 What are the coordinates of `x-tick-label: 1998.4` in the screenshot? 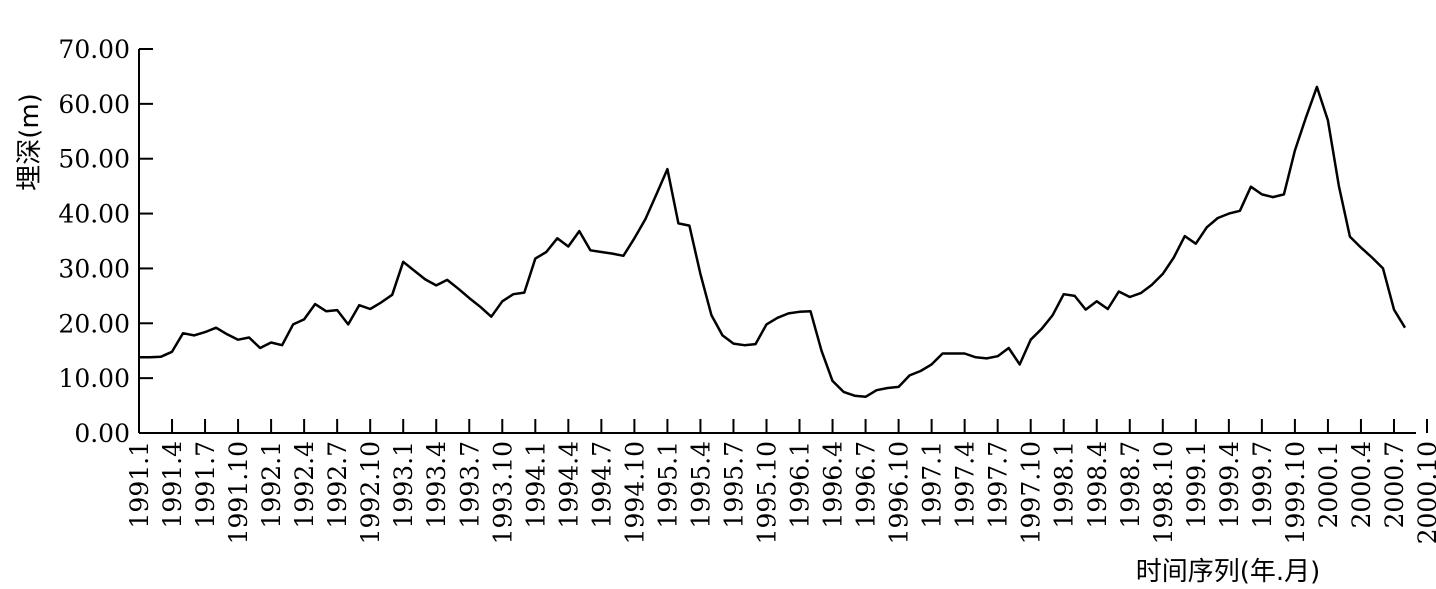 It's located at (1097, 484).